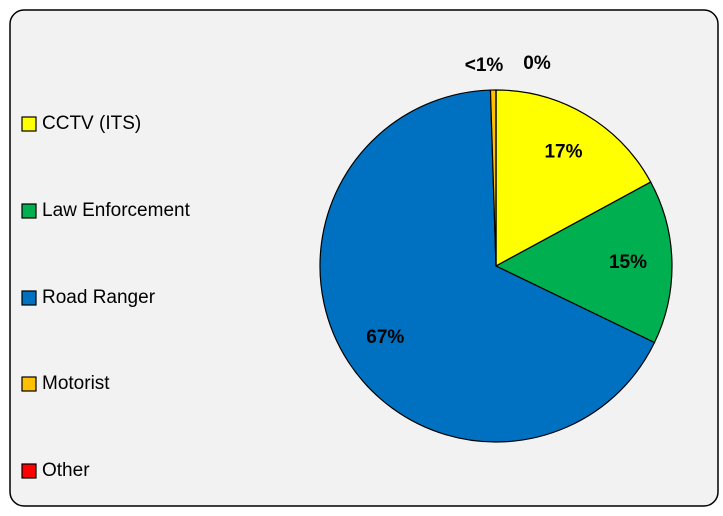  I want to click on legend-label: Law Enforcement, so click(116, 210).